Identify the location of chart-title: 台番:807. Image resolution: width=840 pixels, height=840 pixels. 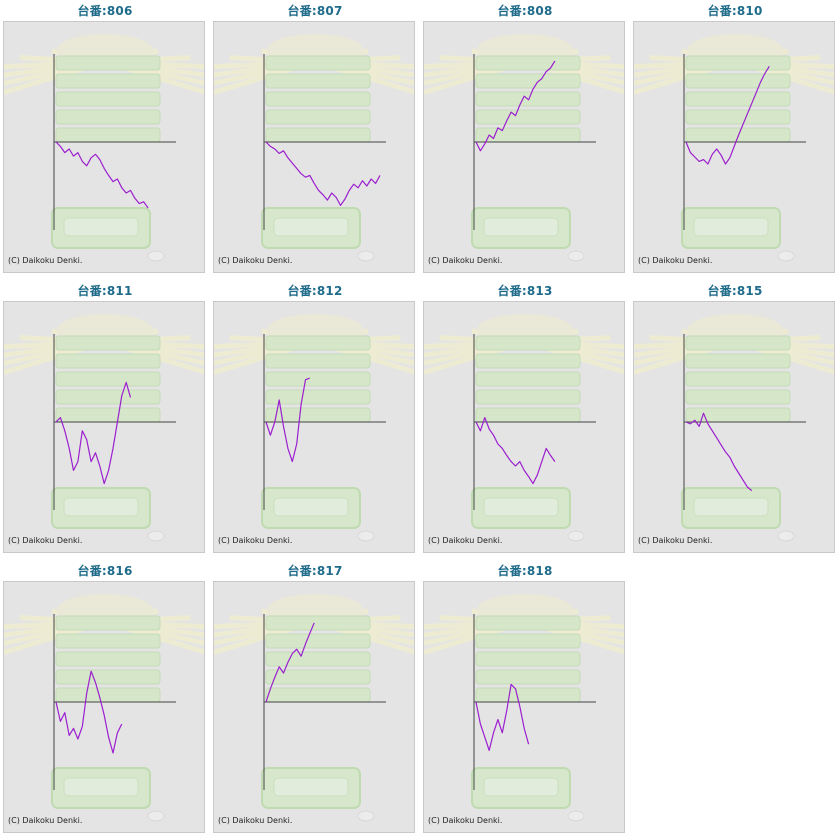
(315, 11).